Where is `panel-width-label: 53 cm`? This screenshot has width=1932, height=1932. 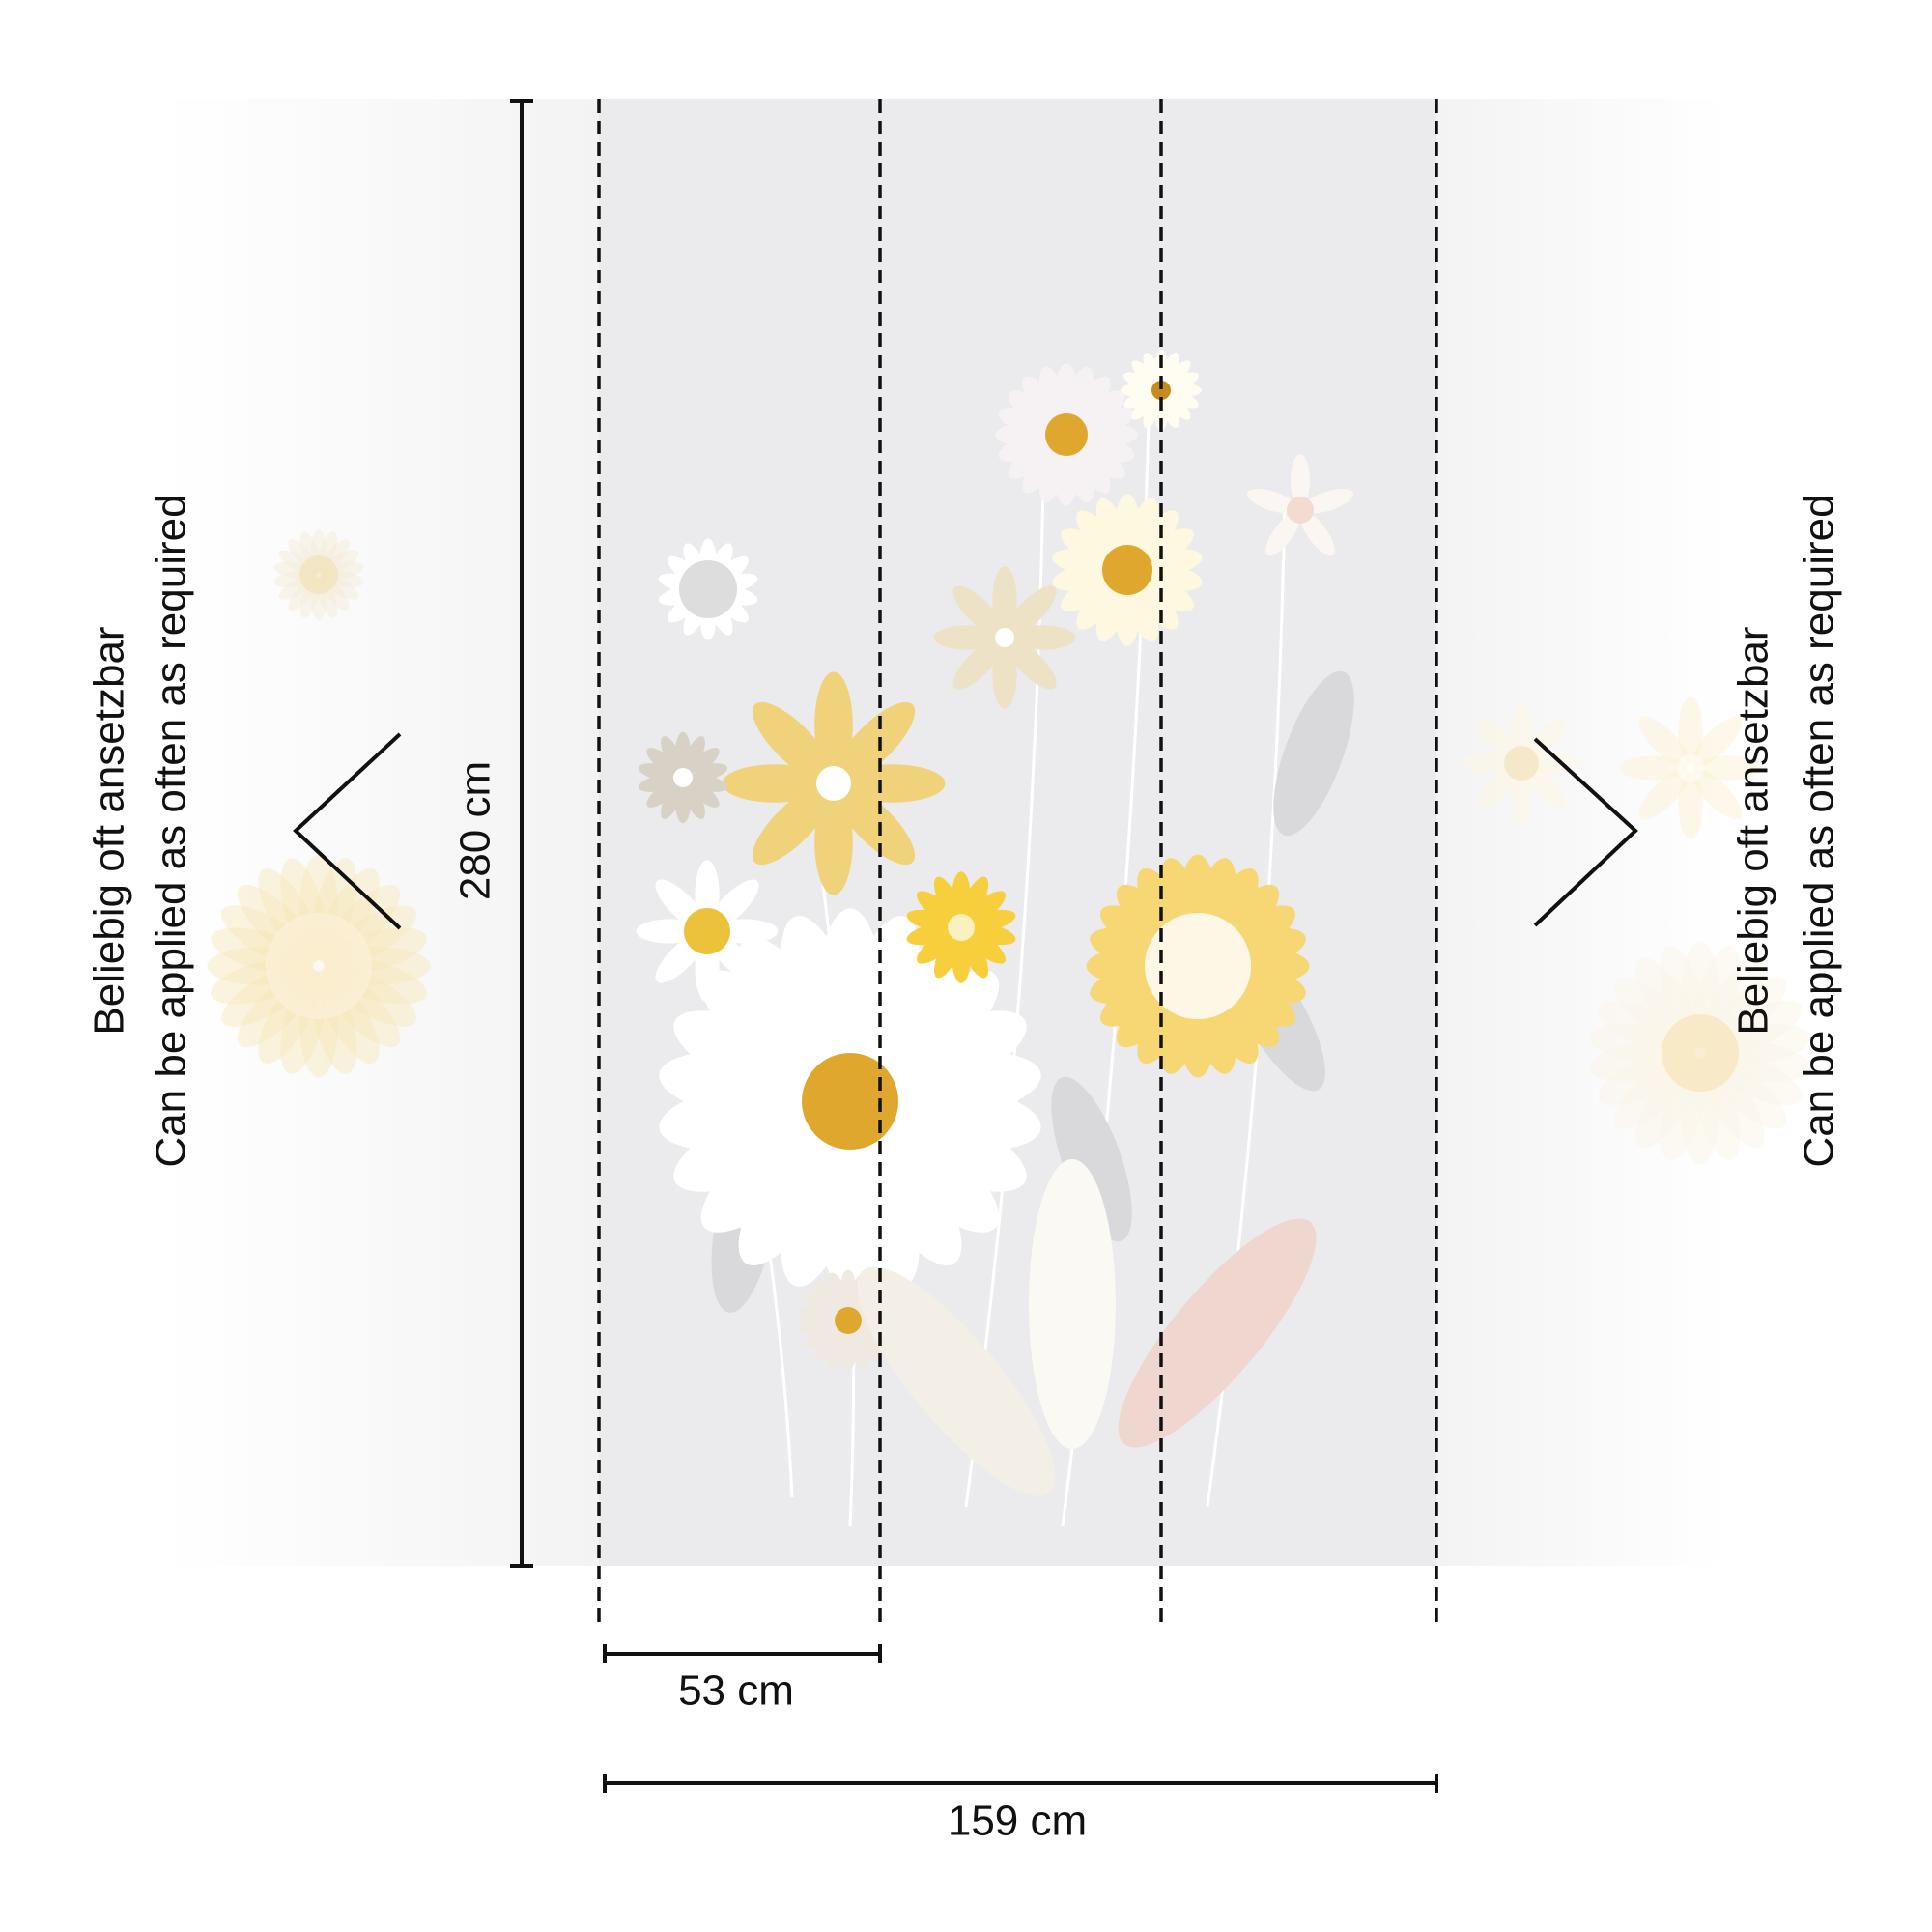
panel-width-label: 53 cm is located at coordinates (736, 1691).